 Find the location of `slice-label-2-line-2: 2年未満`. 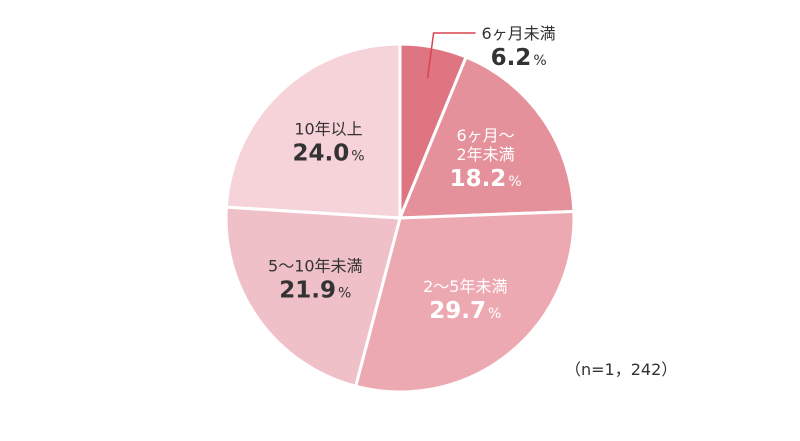

slice-label-2-line-2: 2年未満 is located at coordinates (486, 154).